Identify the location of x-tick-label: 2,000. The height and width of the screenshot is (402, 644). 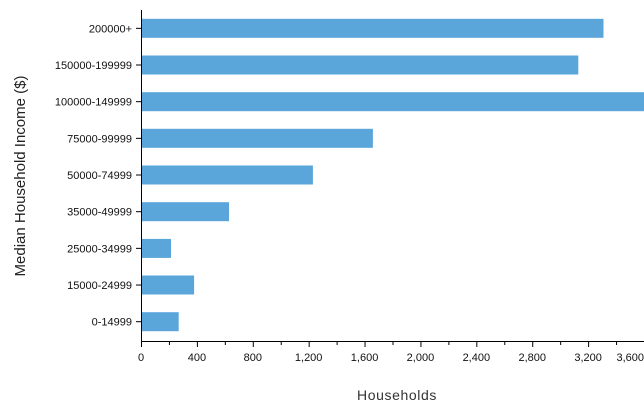
(421, 358).